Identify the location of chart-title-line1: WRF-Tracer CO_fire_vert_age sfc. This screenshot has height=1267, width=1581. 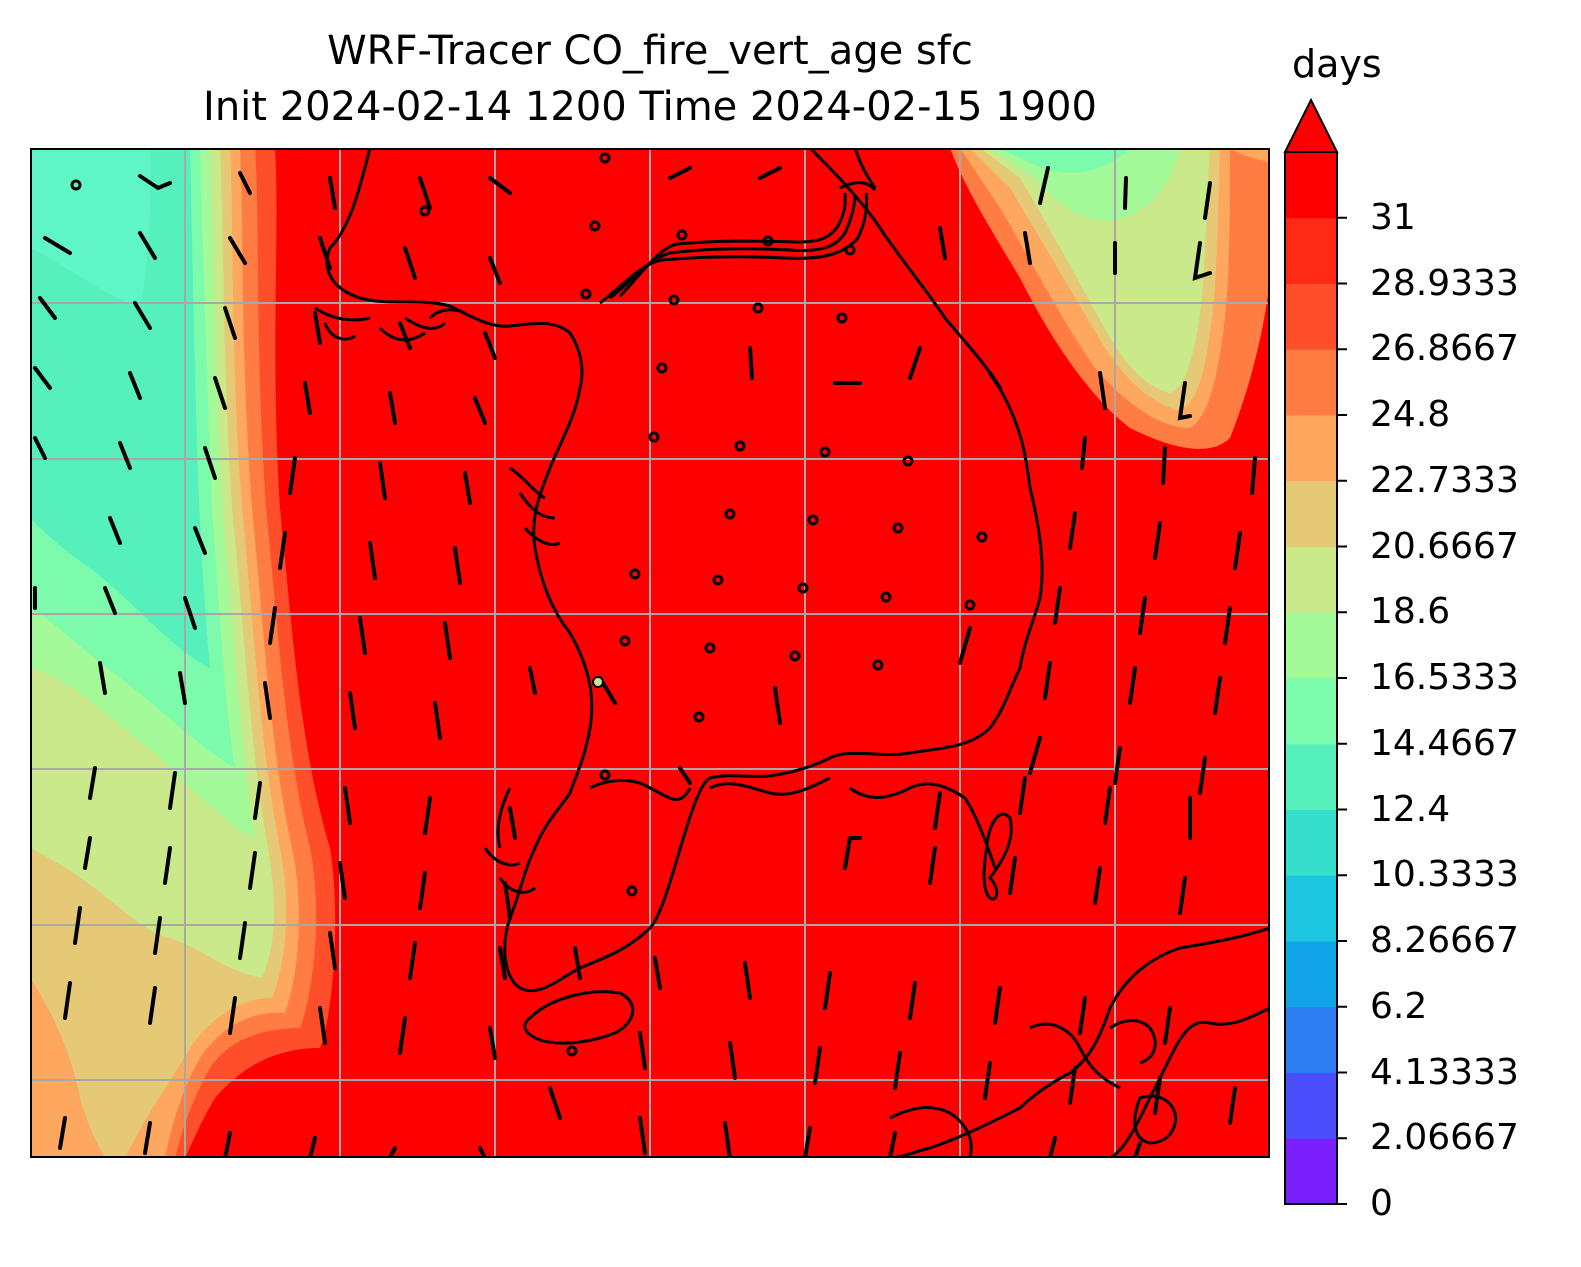
(650, 51).